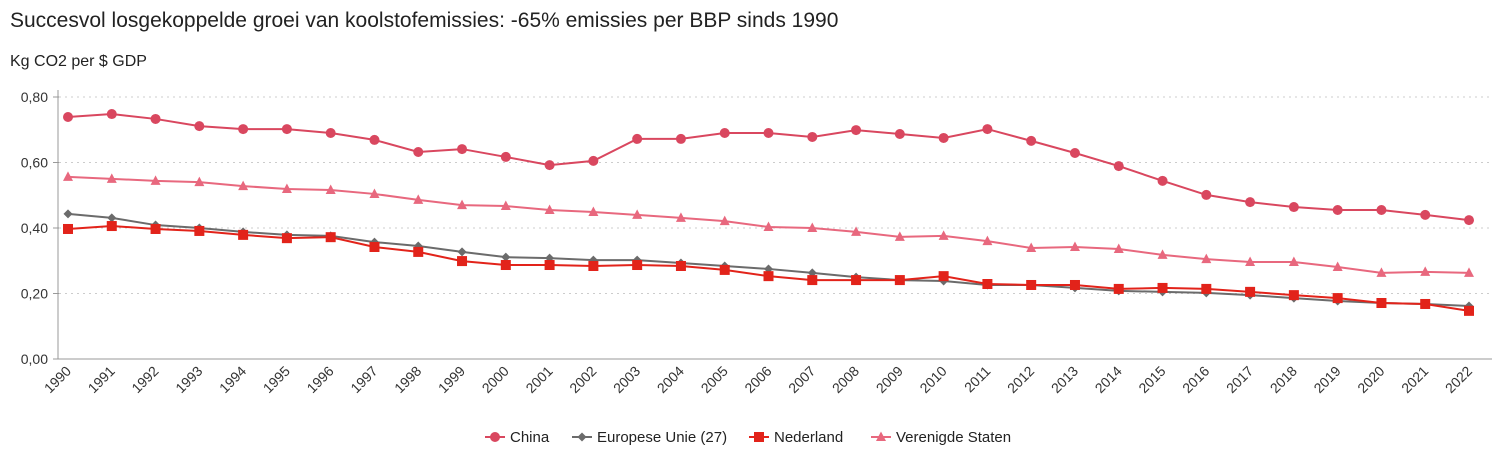  I want to click on x-tick-label: 1999, so click(451, 379).